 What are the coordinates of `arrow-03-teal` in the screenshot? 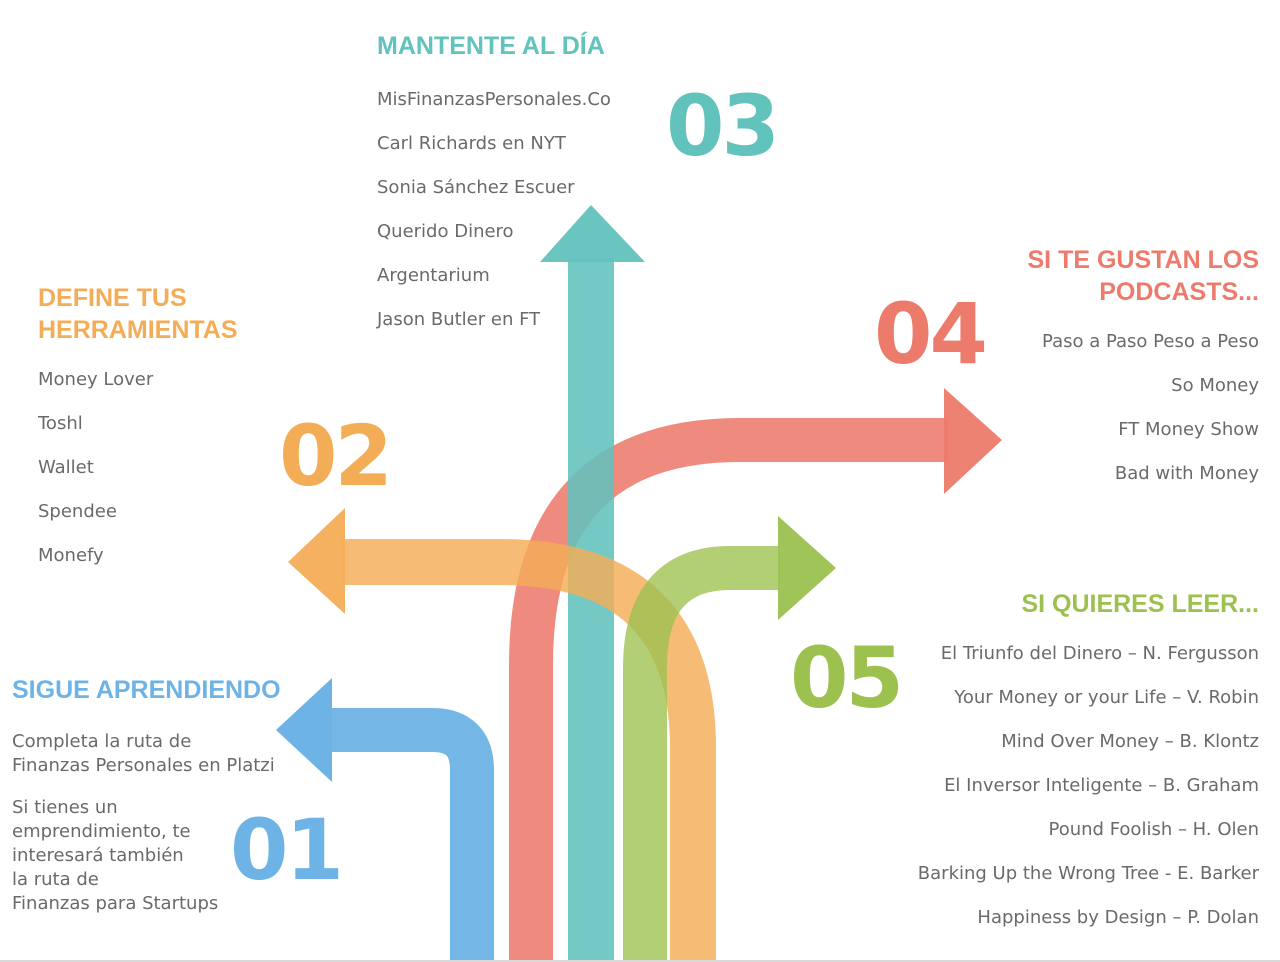 It's located at (592, 583).